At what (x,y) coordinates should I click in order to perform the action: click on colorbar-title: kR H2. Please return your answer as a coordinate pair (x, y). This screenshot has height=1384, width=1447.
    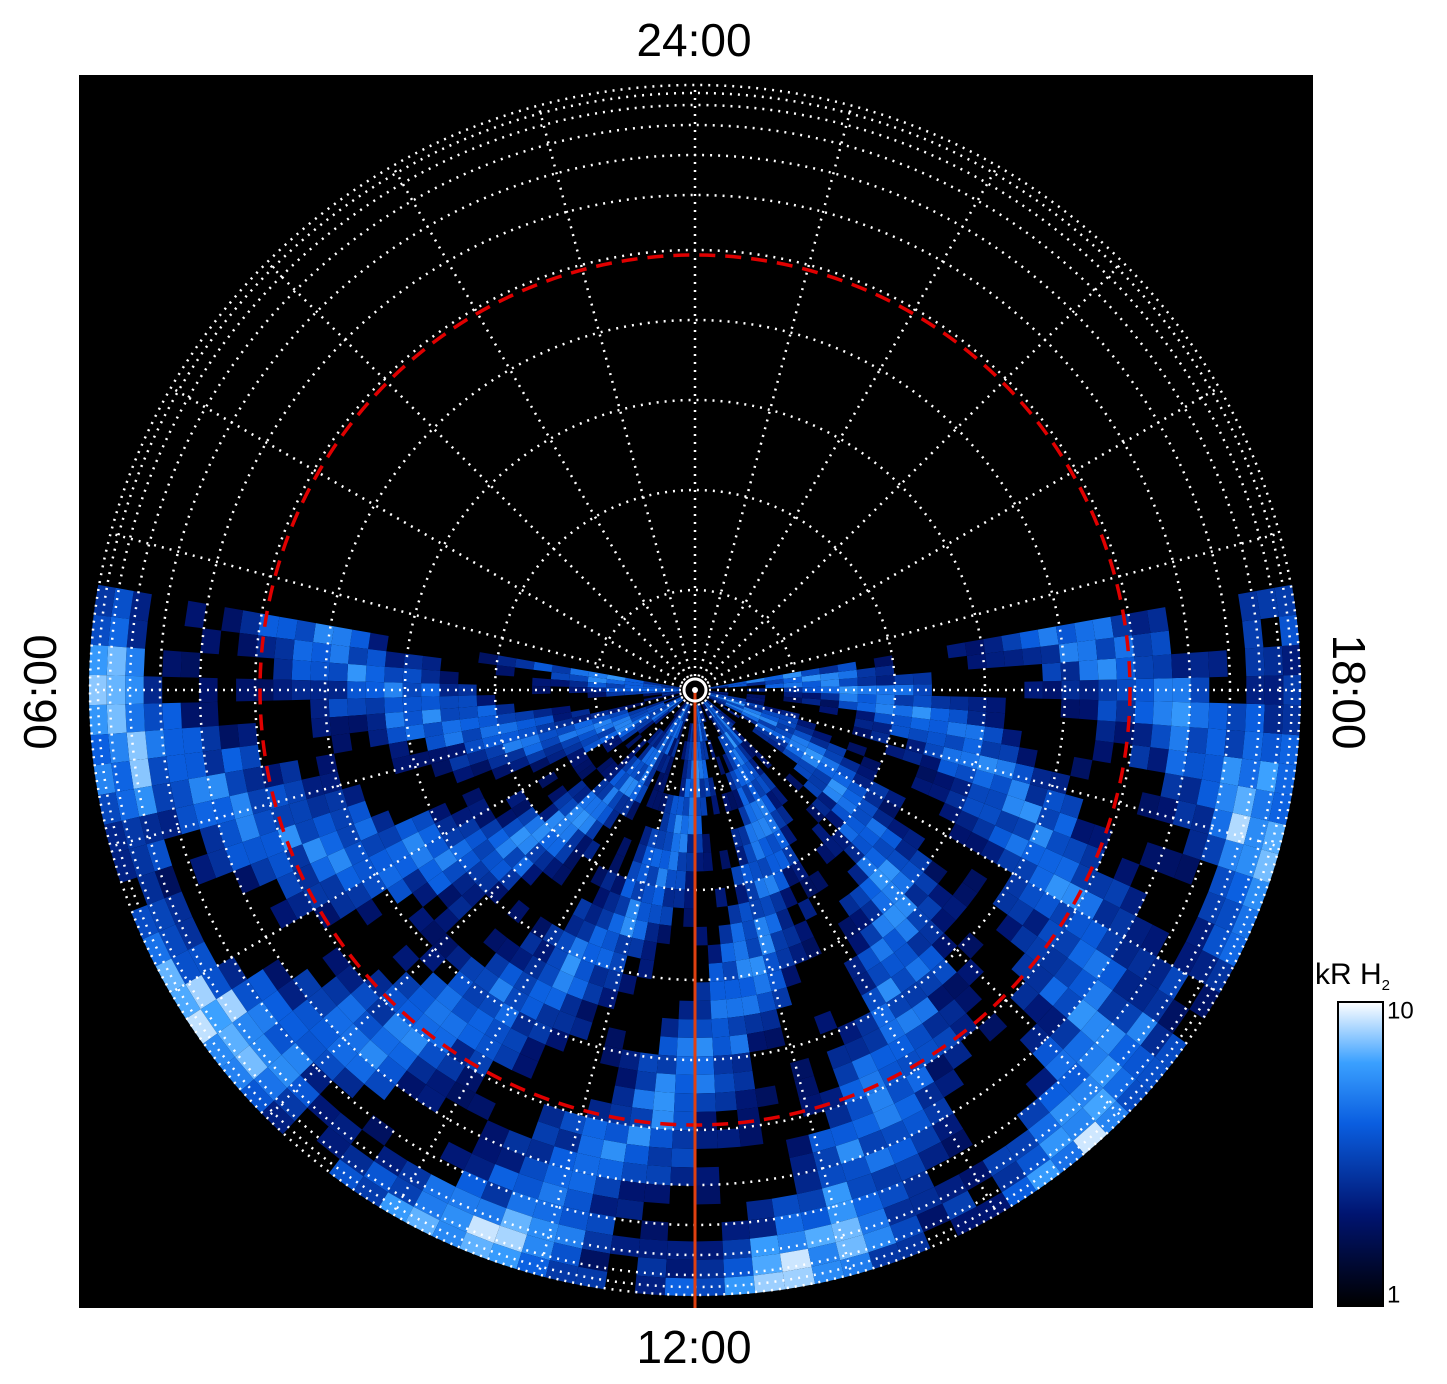
    Looking at the image, I should click on (1352, 976).